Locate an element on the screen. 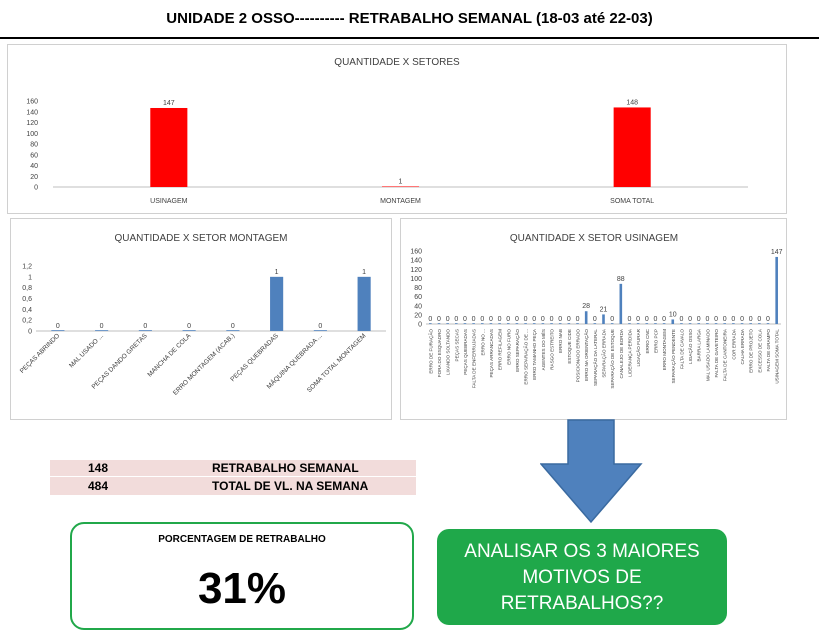  x-tick-label: PEÇAS QUEBRADAS is located at coordinates (254, 357).